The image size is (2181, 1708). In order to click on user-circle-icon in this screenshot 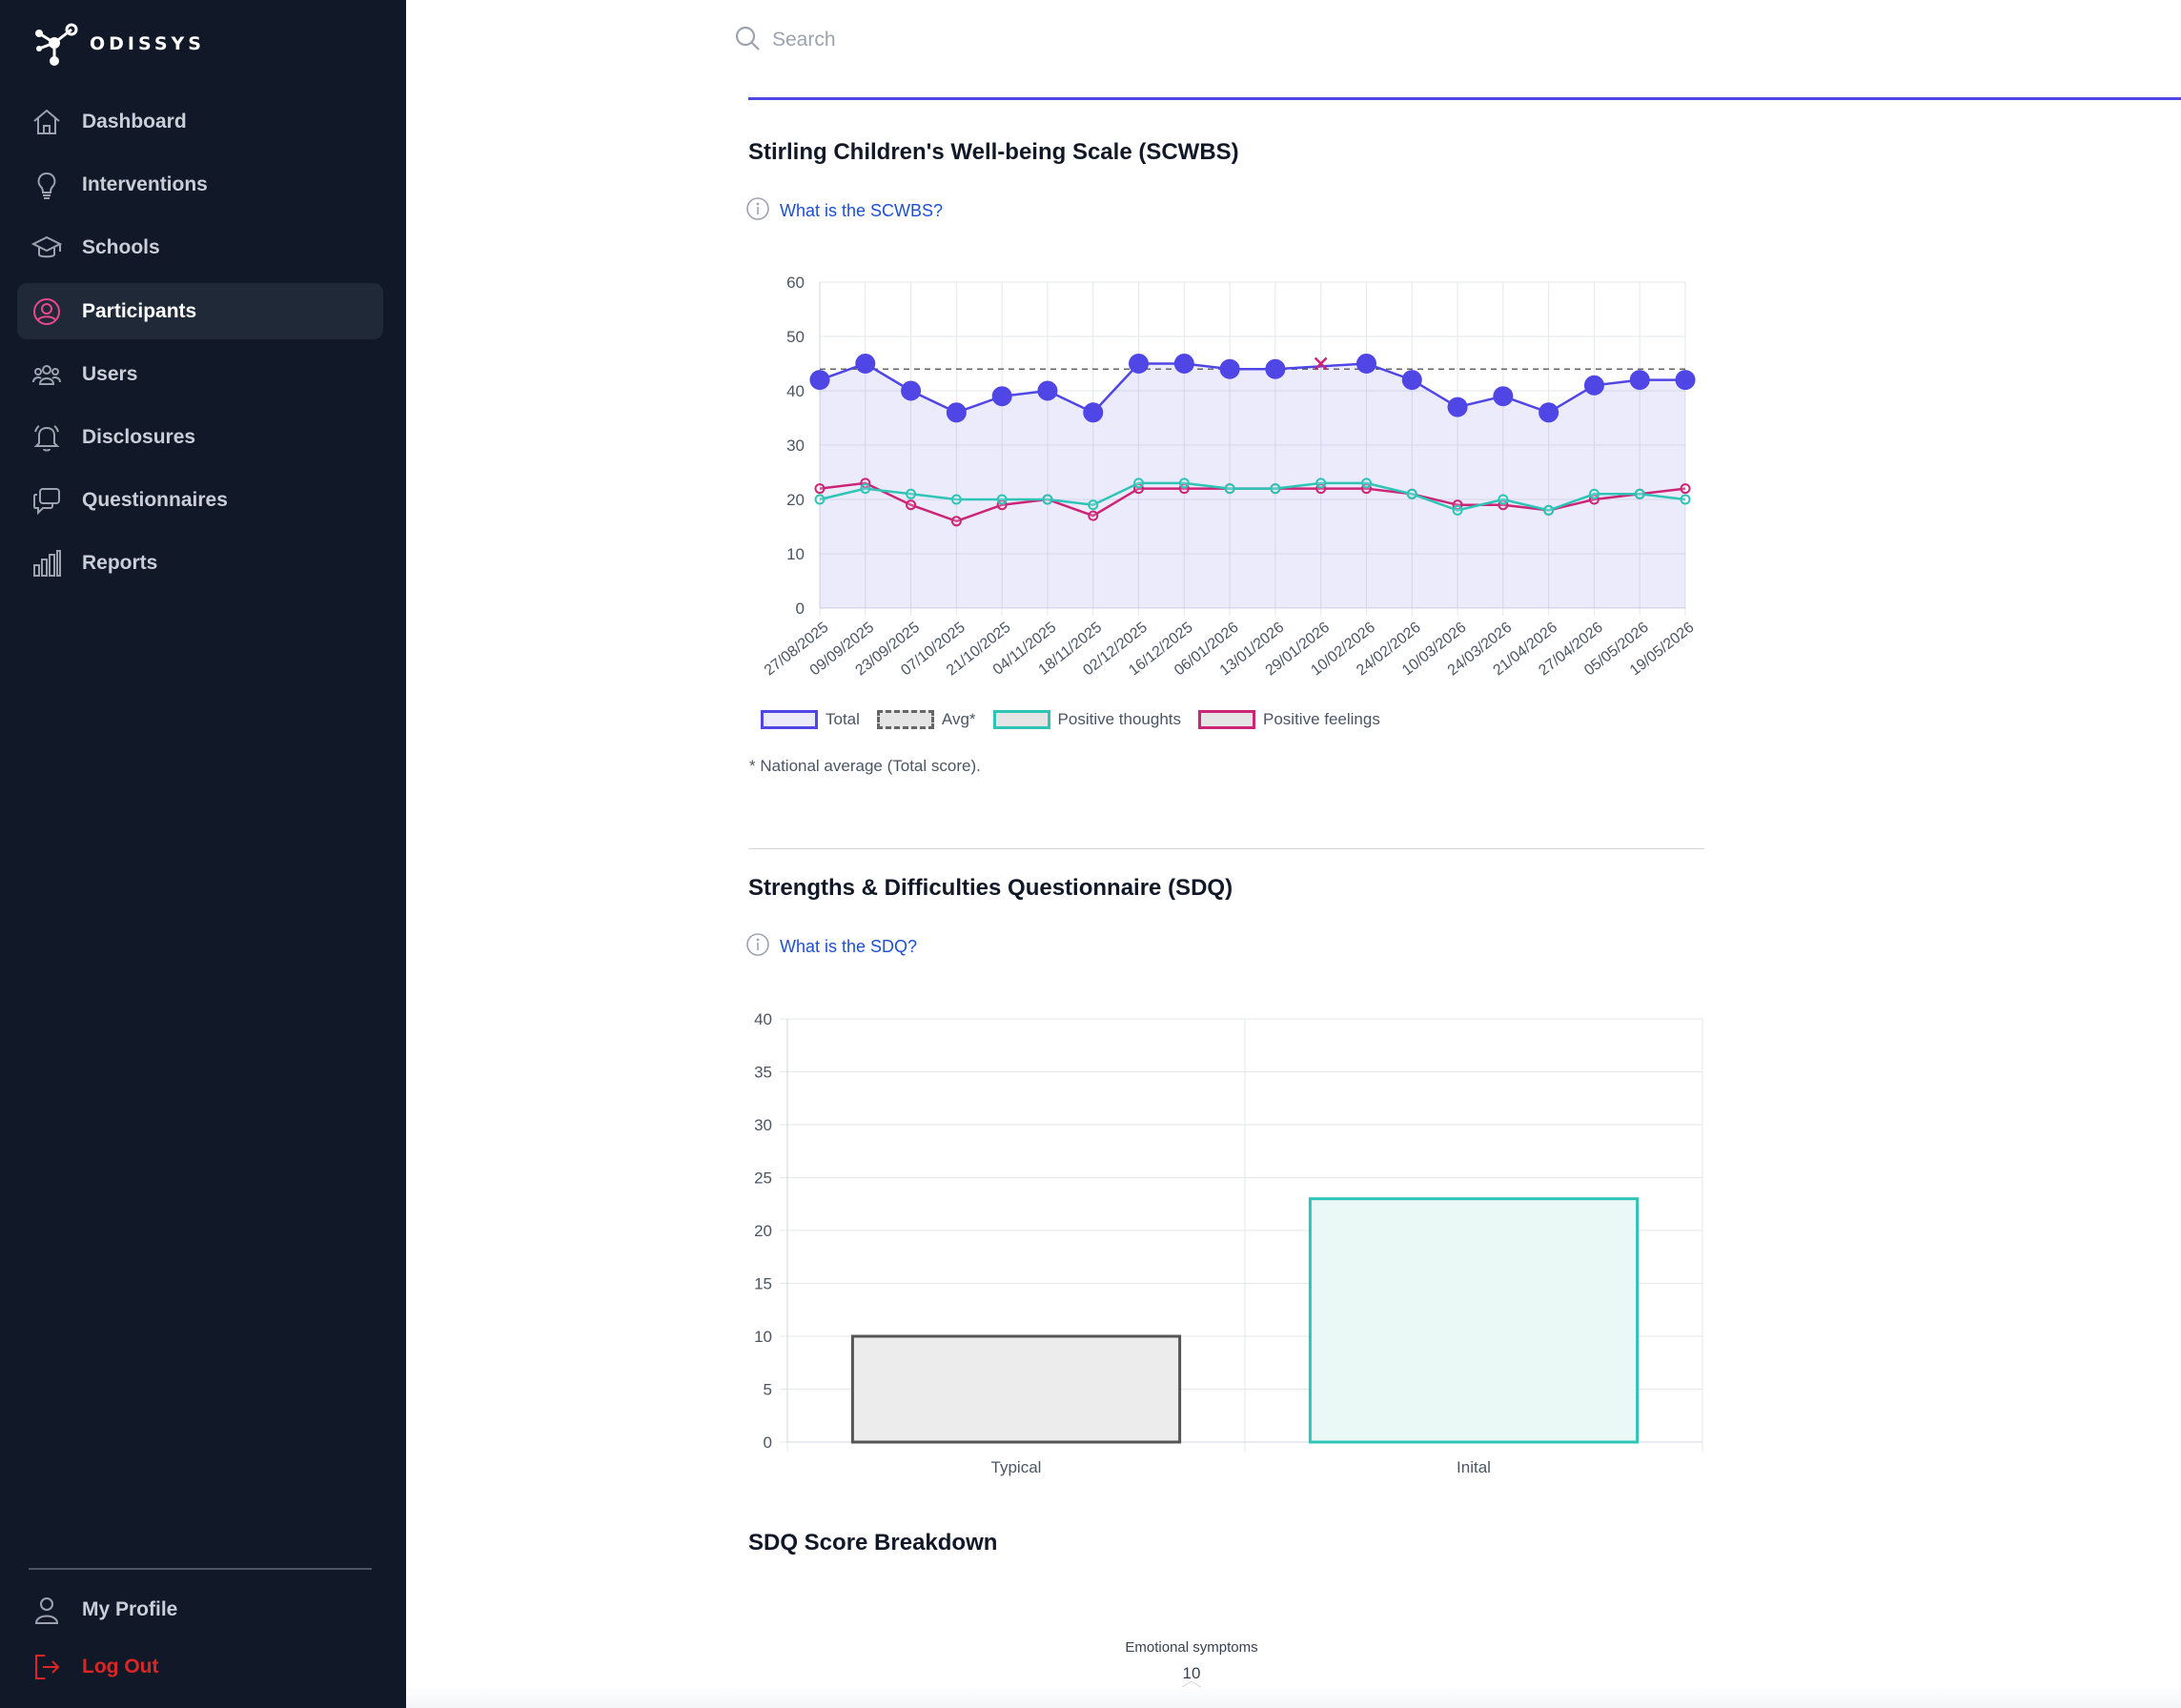, I will do `click(47, 311)`.